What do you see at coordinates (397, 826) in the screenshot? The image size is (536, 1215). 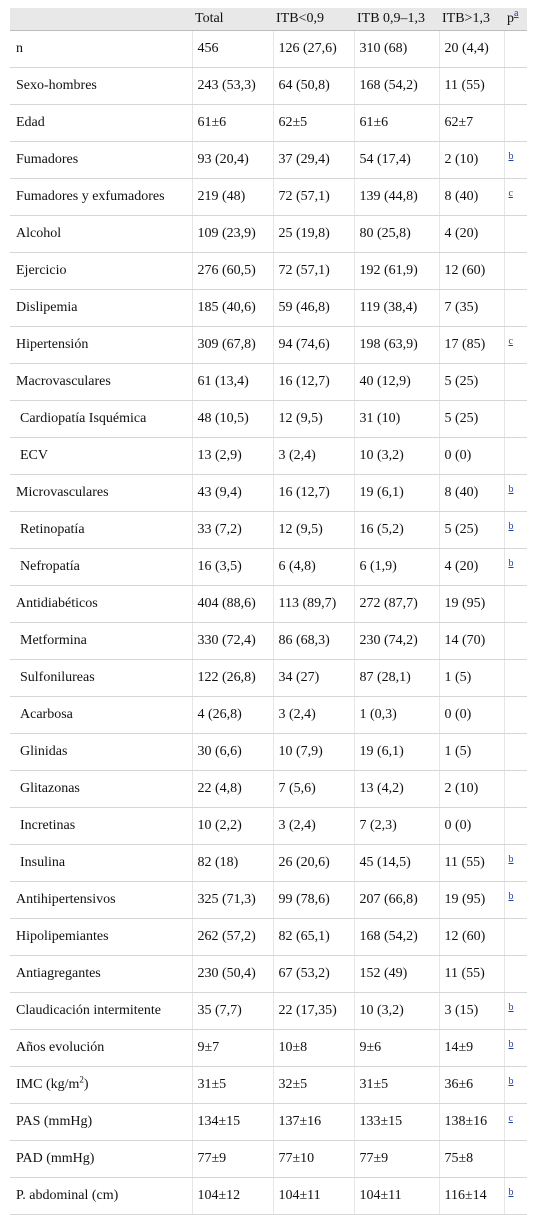 I see `table-cell: 7 (2,3)` at bounding box center [397, 826].